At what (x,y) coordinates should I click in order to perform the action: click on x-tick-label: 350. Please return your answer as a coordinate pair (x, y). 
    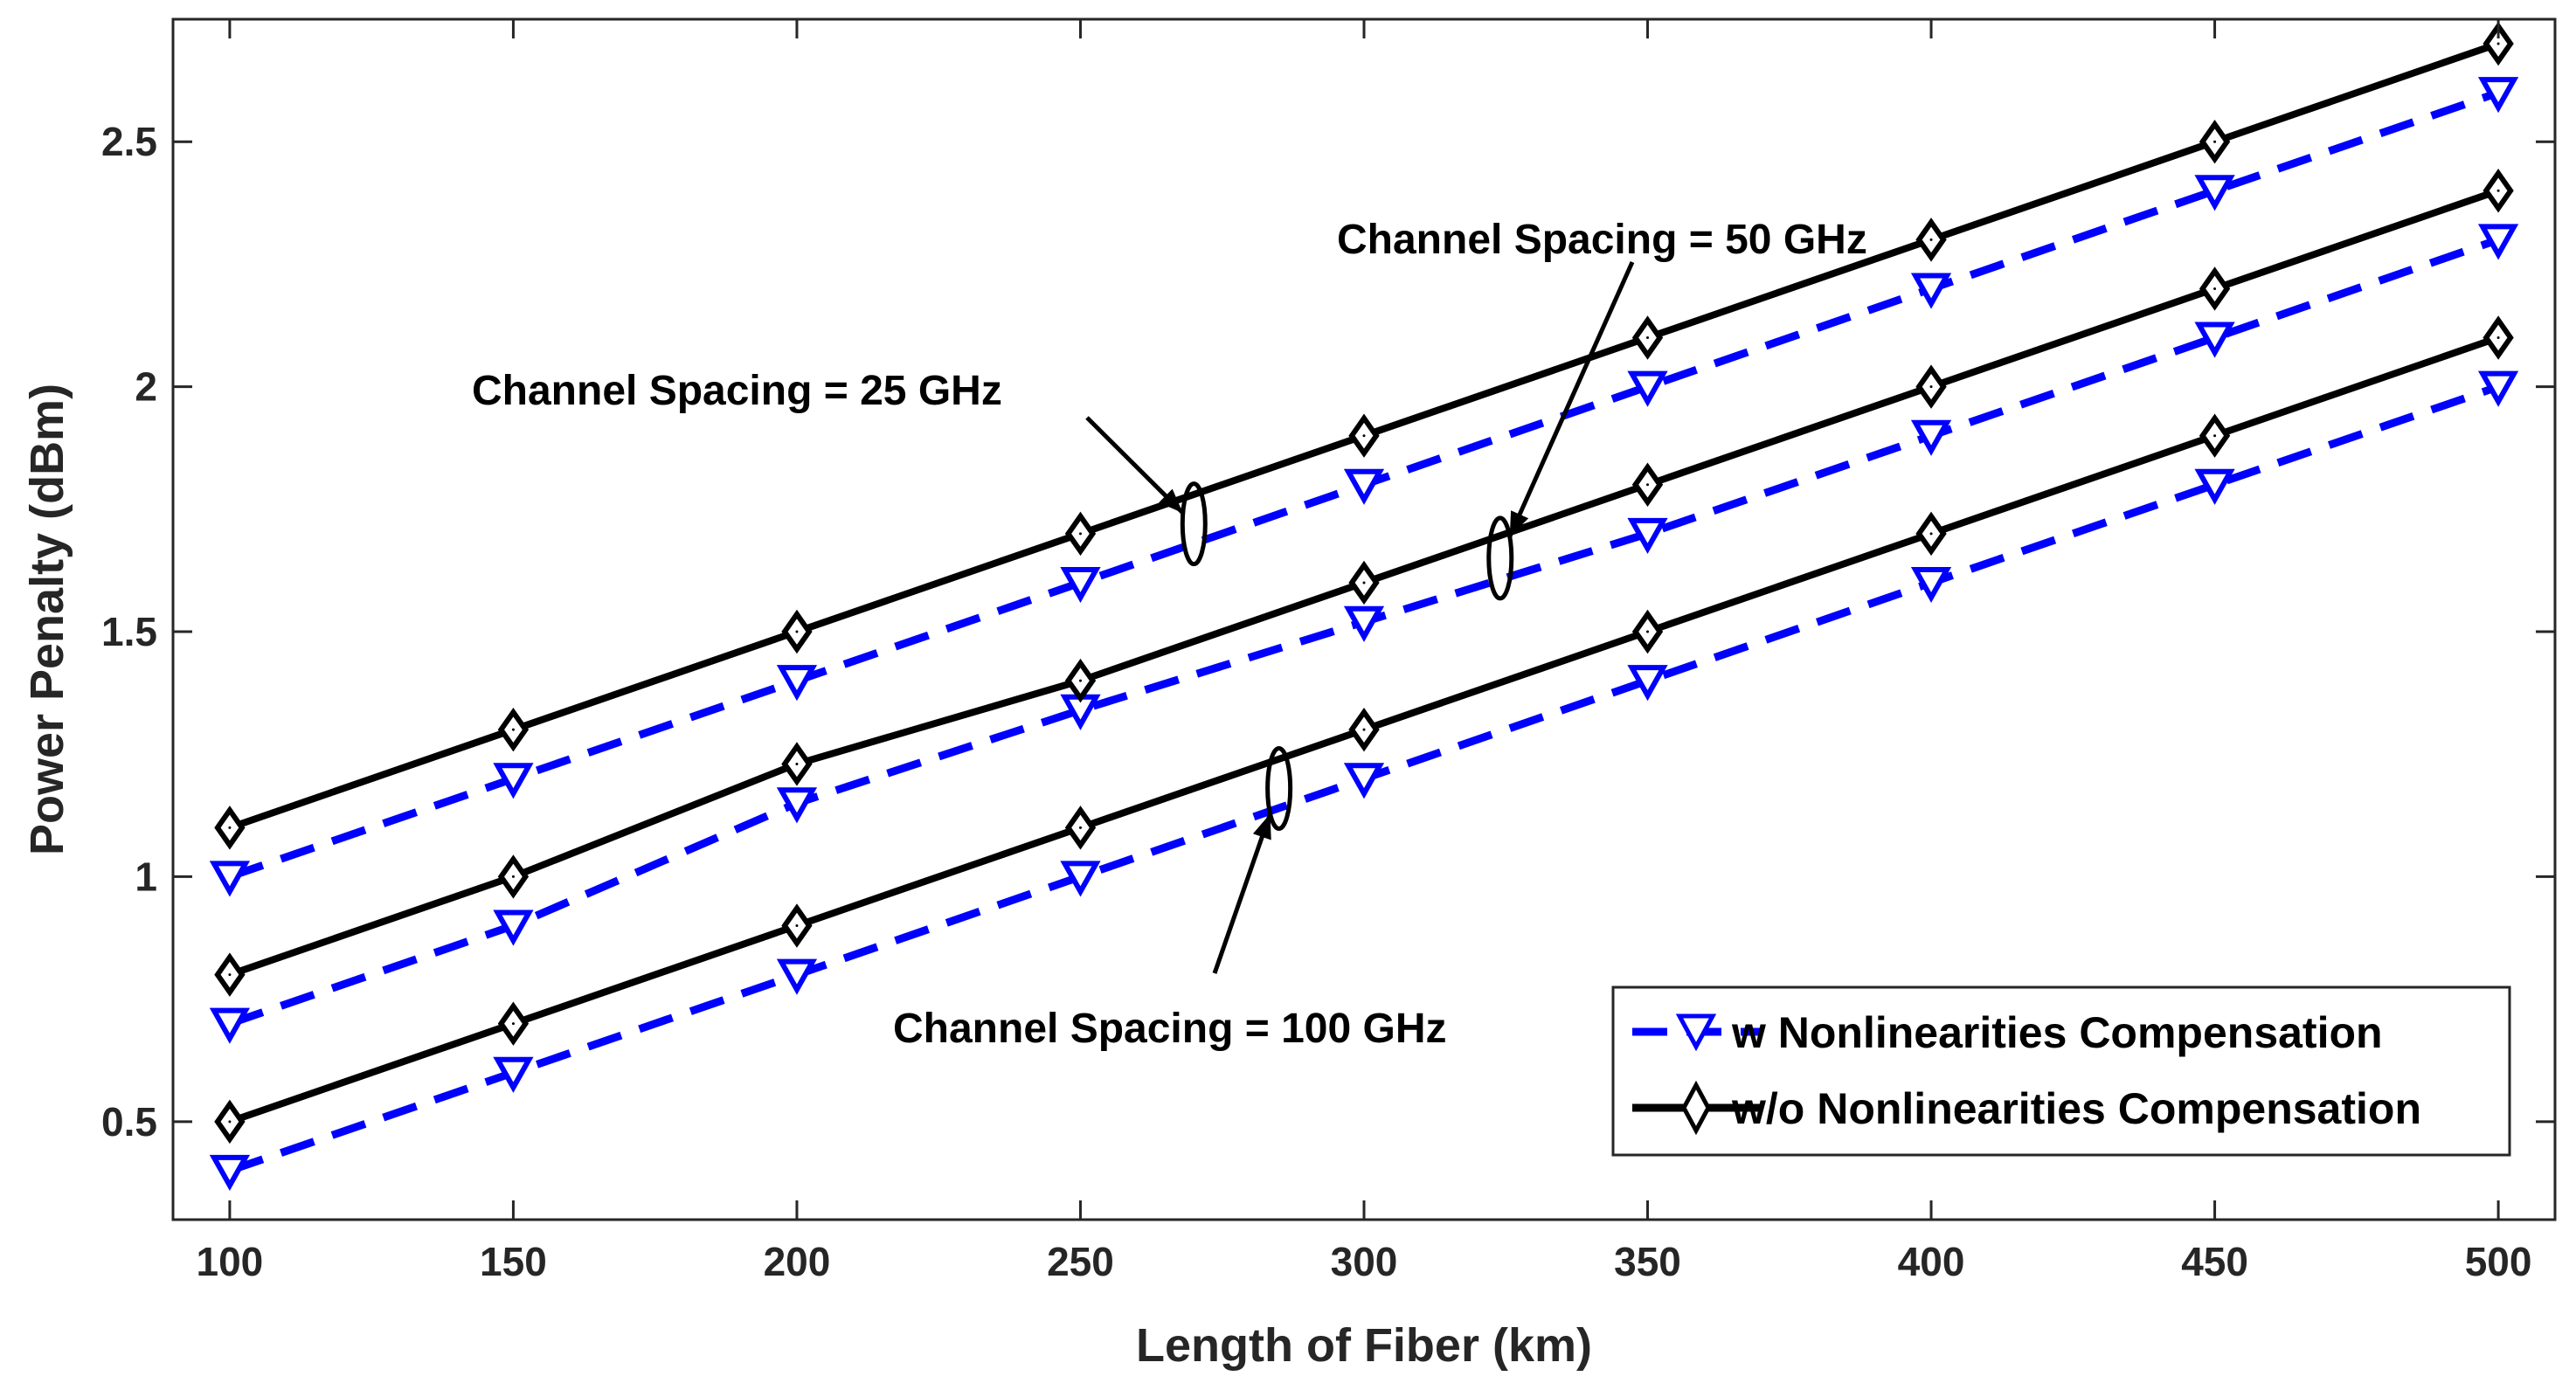
    Looking at the image, I should click on (1647, 1261).